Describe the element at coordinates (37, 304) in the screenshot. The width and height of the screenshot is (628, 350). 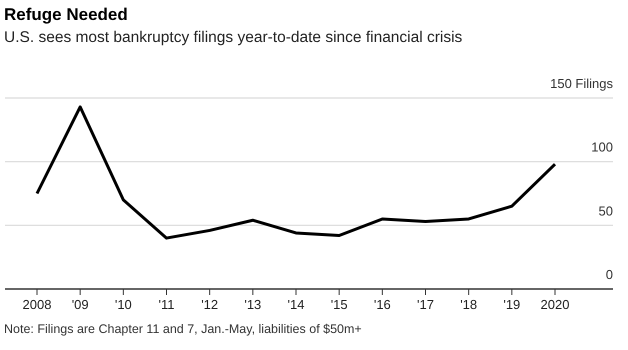
I see `x-tick-label: 2008` at that location.